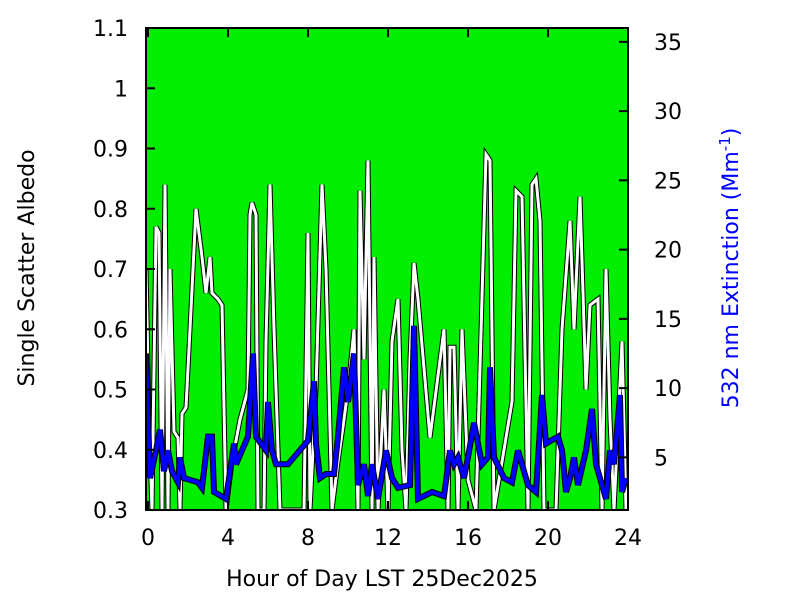  Describe the element at coordinates (110, 210) in the screenshot. I see `y-tick-label: 0.8` at that location.